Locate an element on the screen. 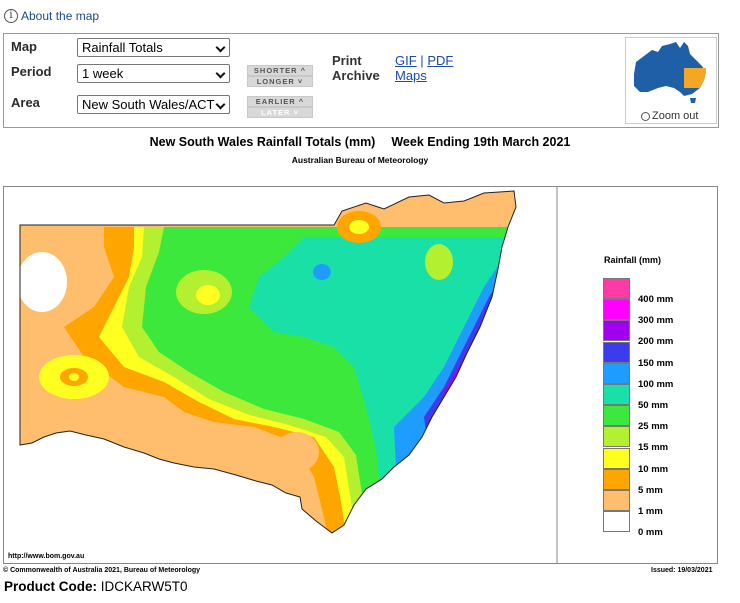 The width and height of the screenshot is (740, 603). print-archive-label: Print Archive is located at coordinates (356, 68).